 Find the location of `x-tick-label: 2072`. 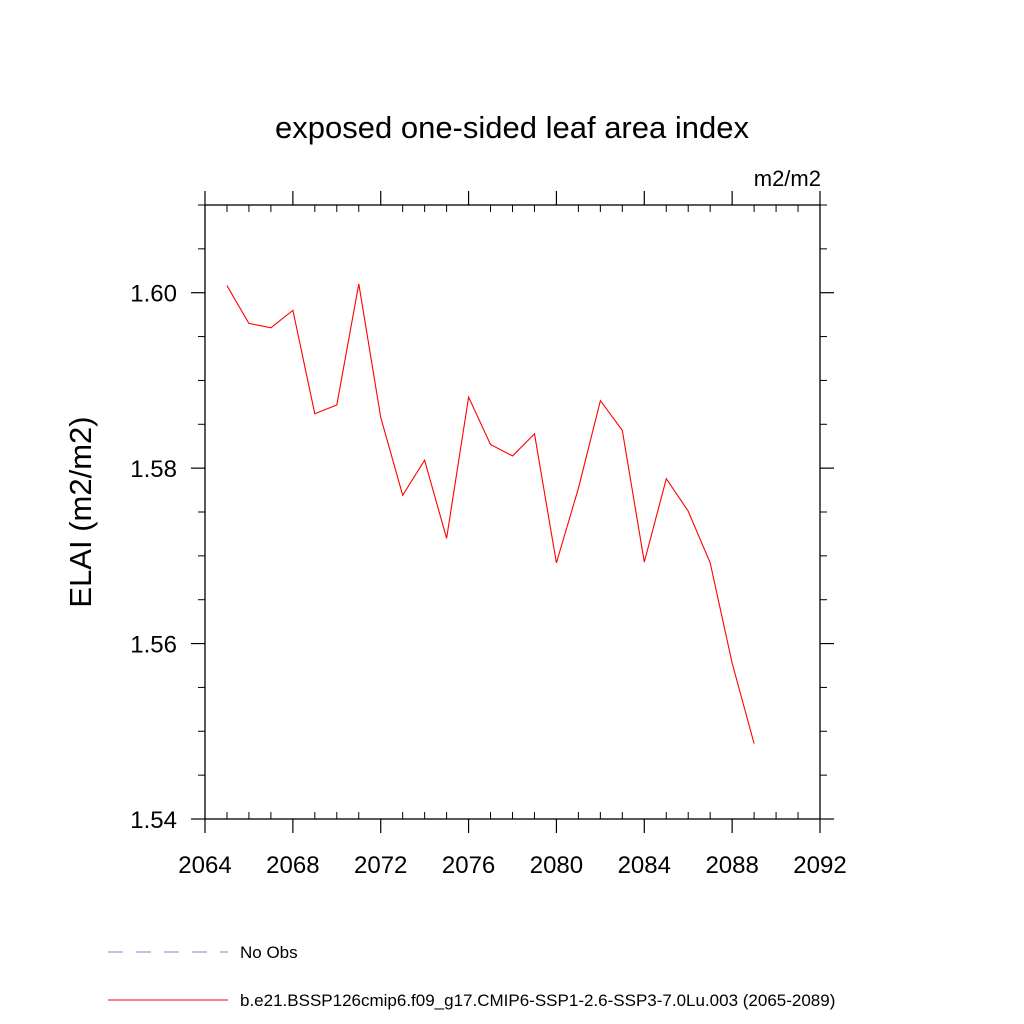

x-tick-label: 2072 is located at coordinates (380, 865).